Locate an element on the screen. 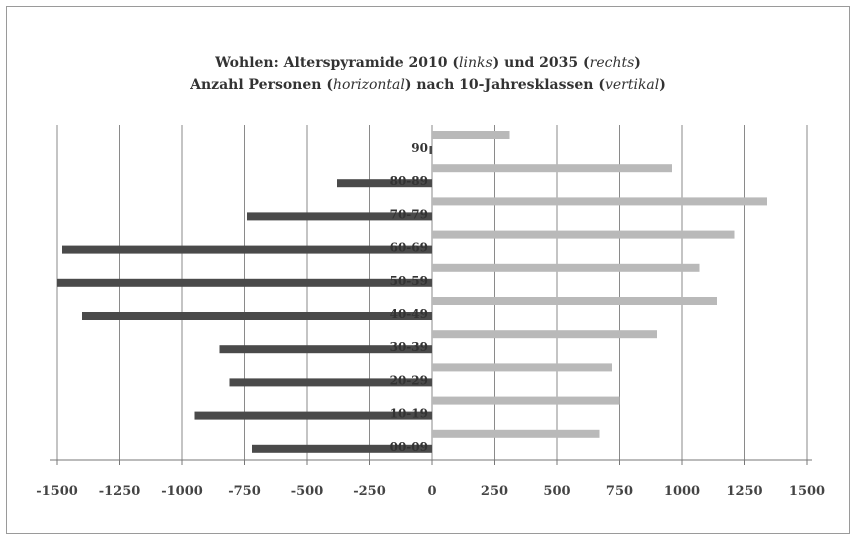 The image size is (856, 540). x-tick-label: -1000 is located at coordinates (182, 491).